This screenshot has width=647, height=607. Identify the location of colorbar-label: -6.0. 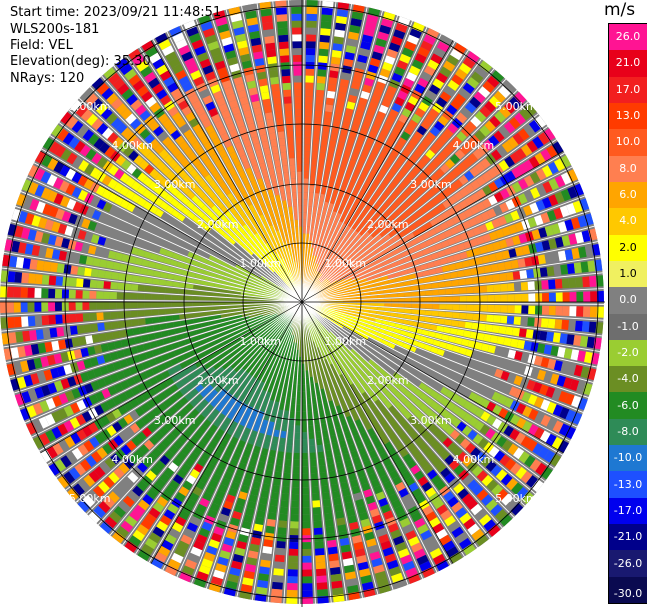
(628, 405).